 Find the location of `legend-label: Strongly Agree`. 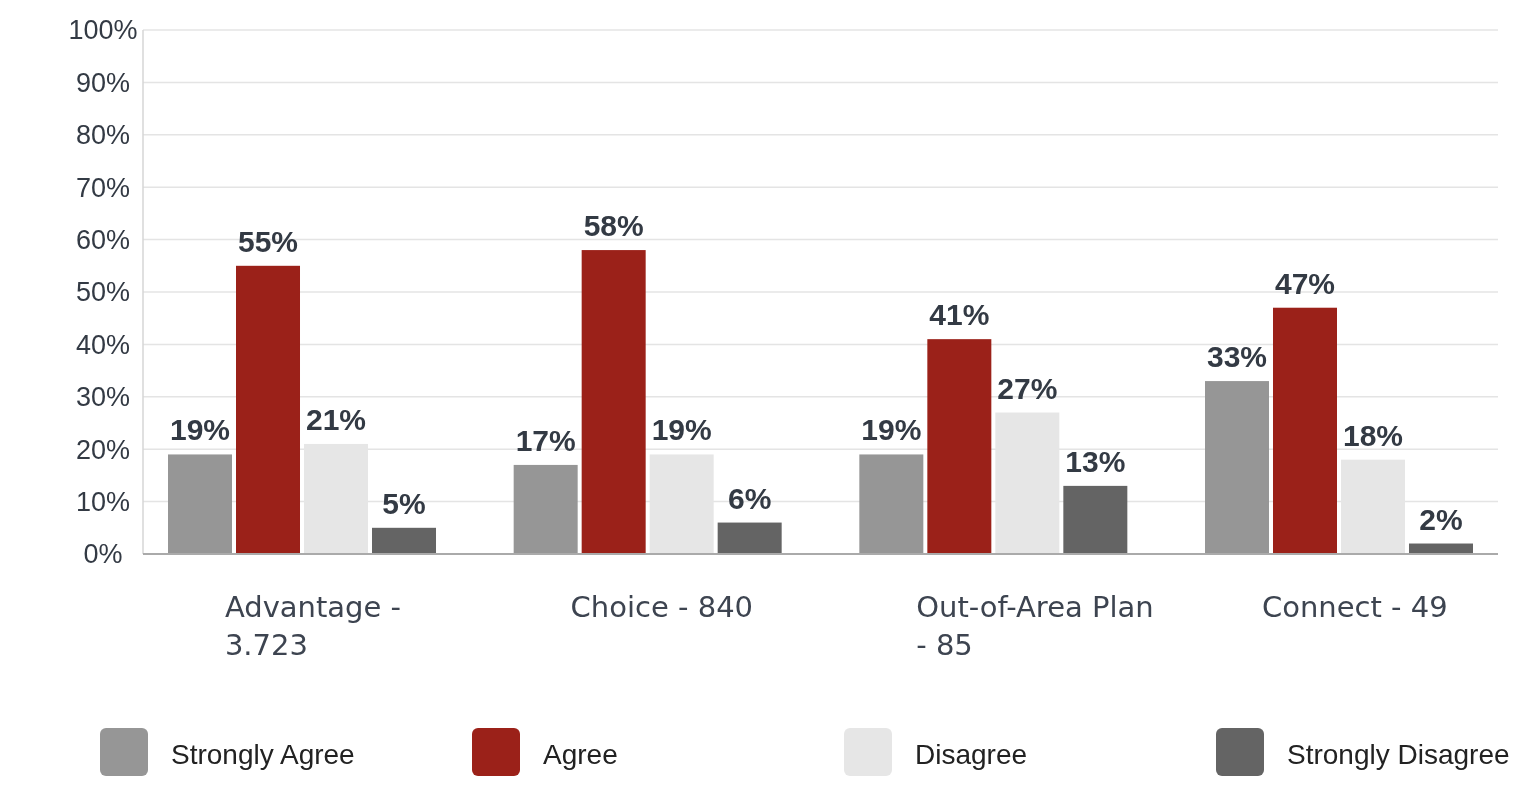

legend-label: Strongly Agree is located at coordinates (263, 754).